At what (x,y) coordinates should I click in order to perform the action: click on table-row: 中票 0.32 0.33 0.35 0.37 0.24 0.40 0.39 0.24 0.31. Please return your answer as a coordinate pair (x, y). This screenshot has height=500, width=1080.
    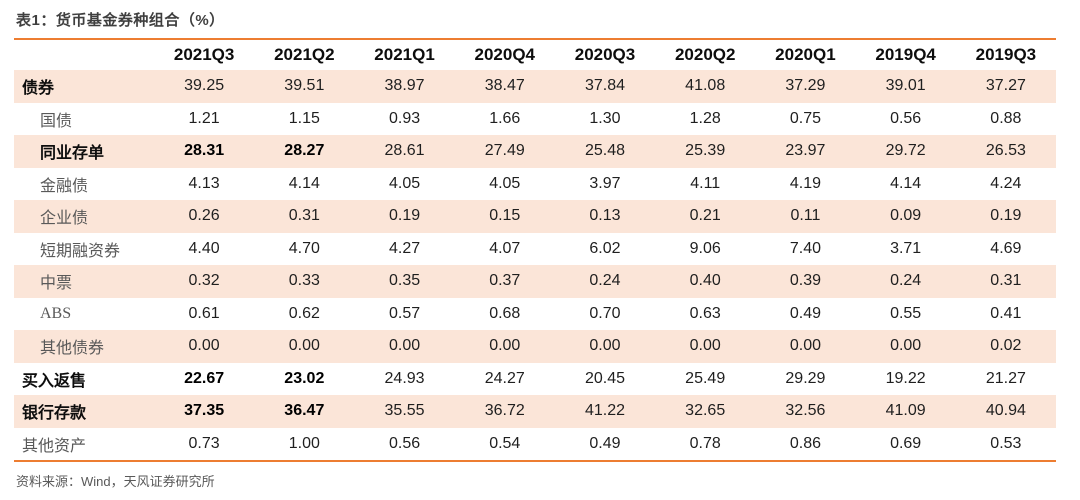
    Looking at the image, I should click on (535, 281).